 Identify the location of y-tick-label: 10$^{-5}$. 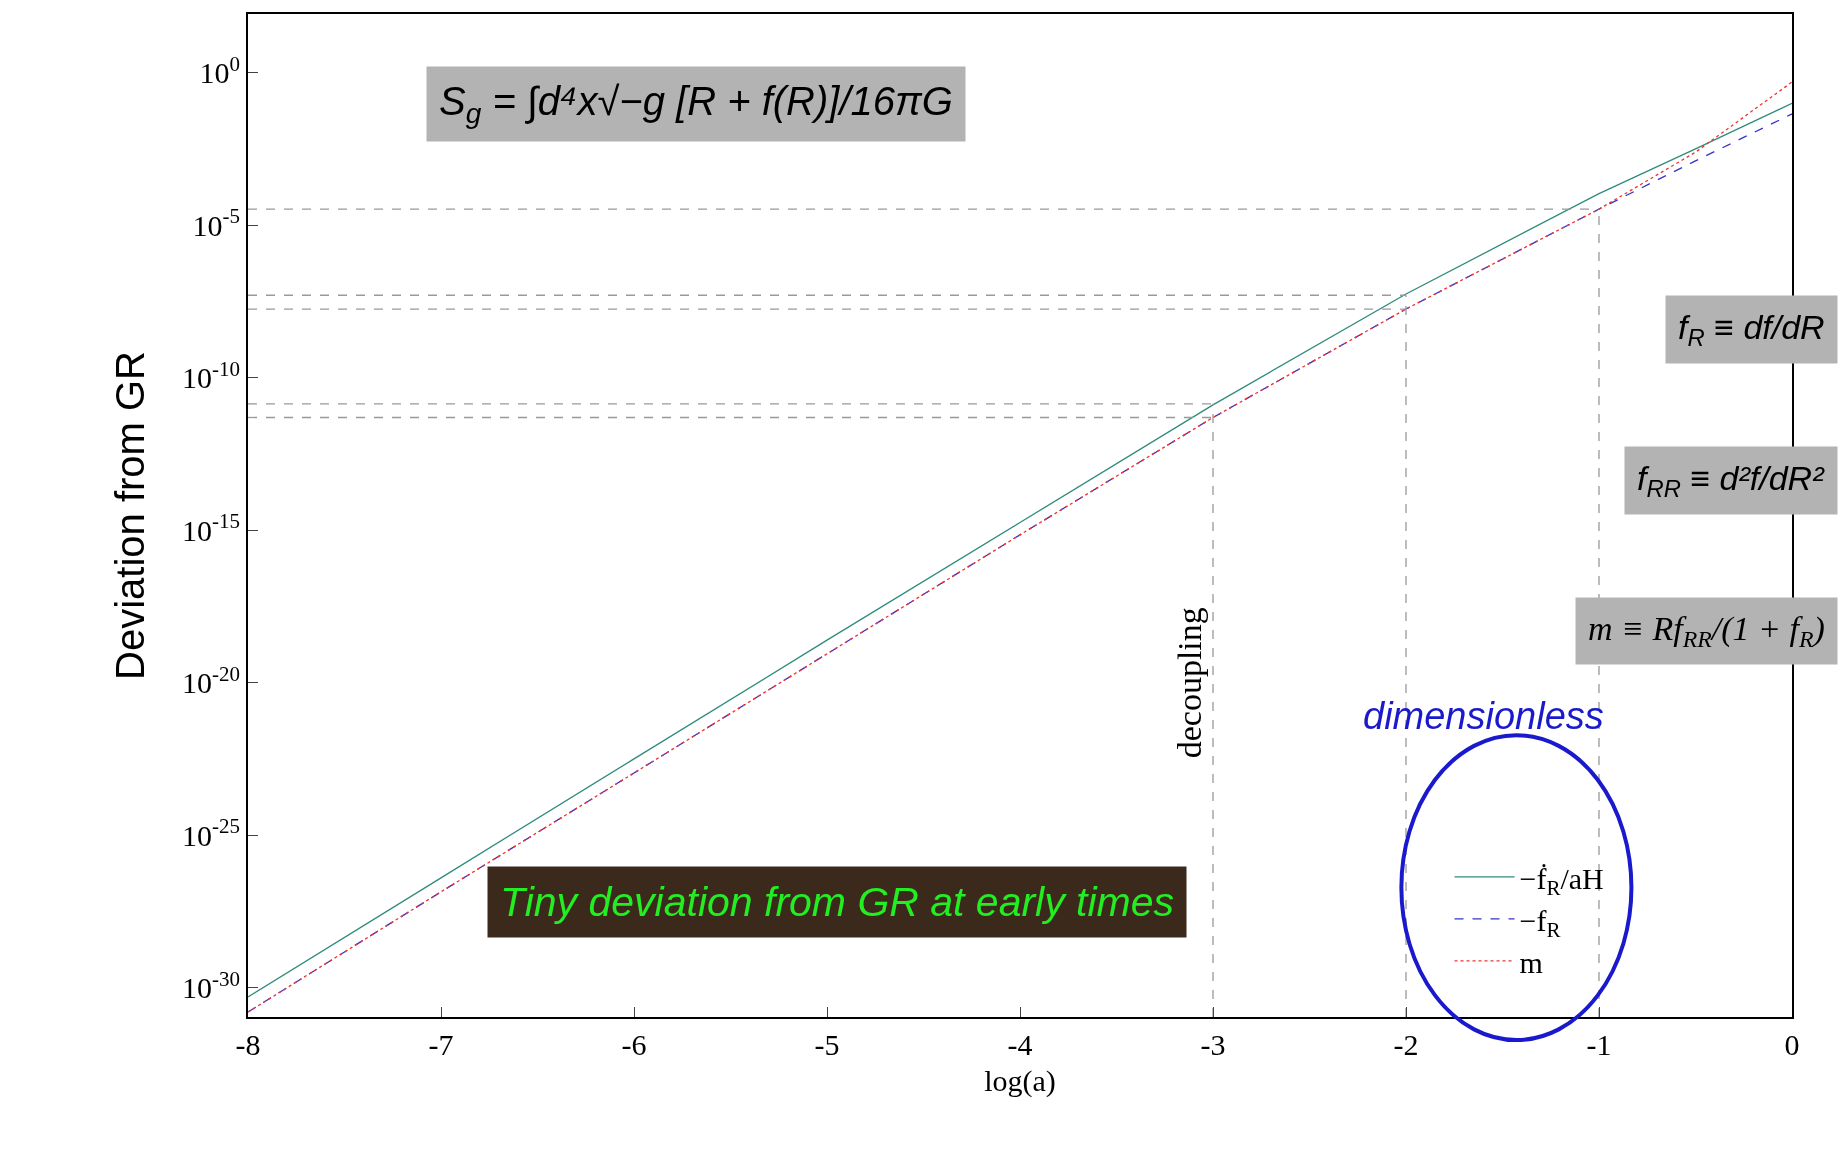
(216, 223).